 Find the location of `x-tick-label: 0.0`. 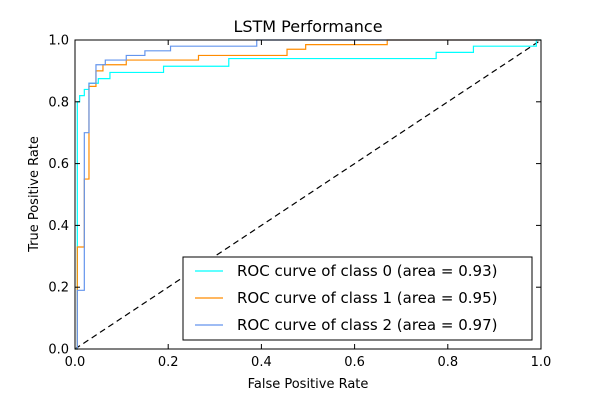

x-tick-label: 0.0 is located at coordinates (75, 362).